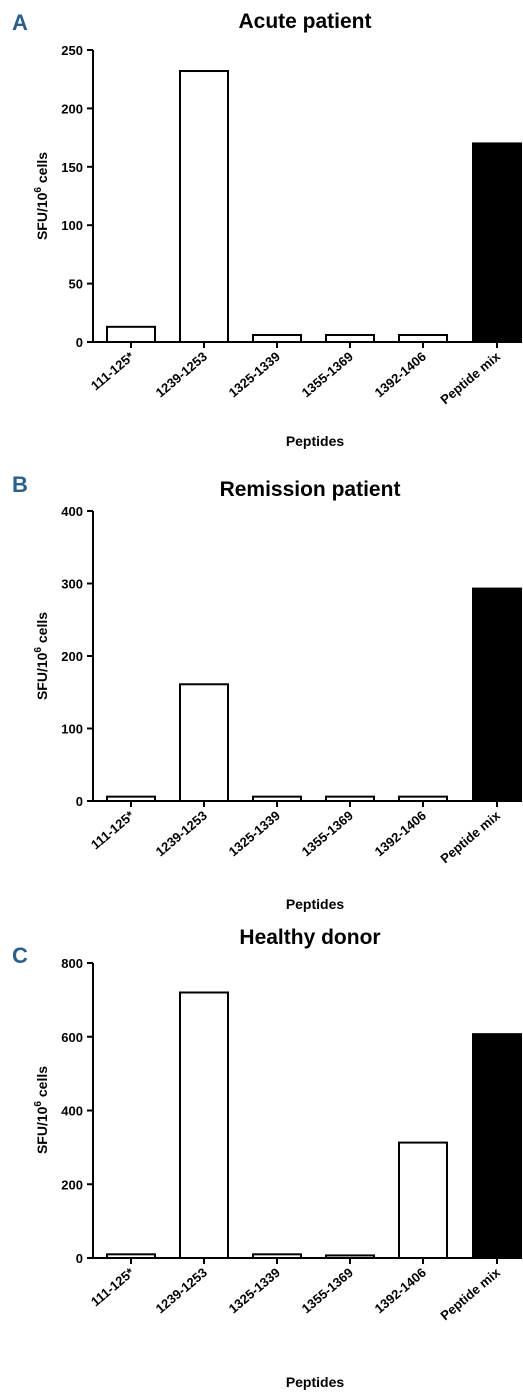 Image resolution: width=523 pixels, height=1395 pixels. What do you see at coordinates (20, 22) in the screenshot?
I see `panel-letter: A` at bounding box center [20, 22].